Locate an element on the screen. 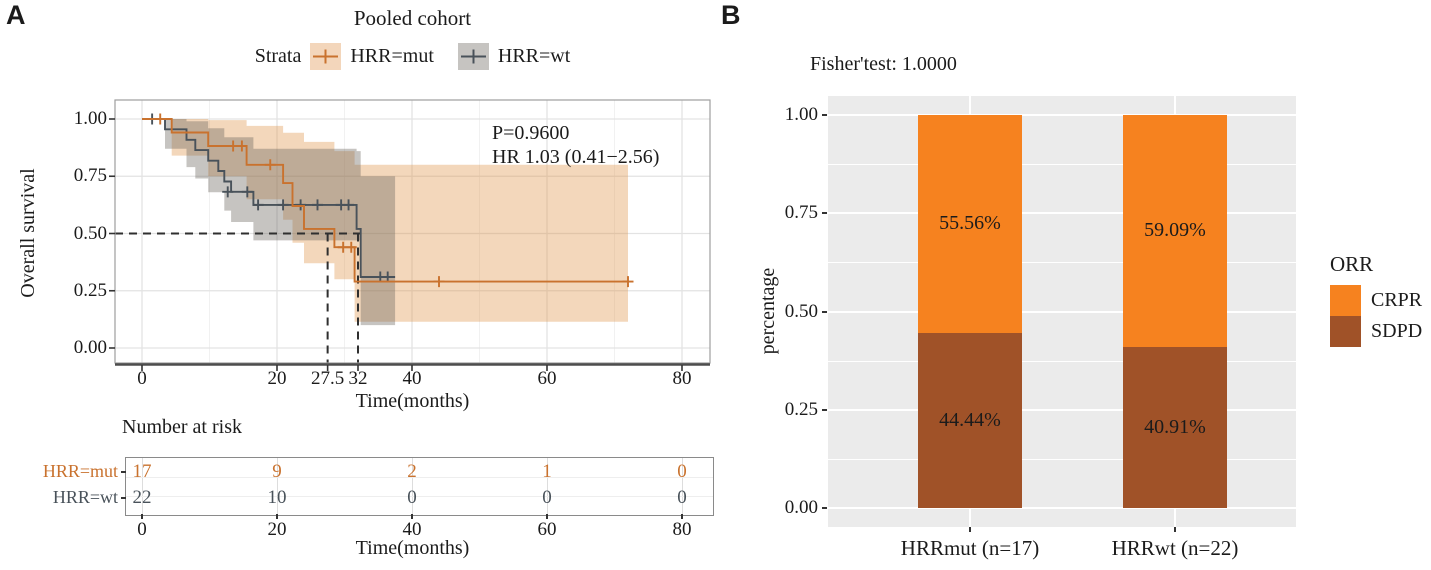 The image size is (1431, 570). km-legend-title: Strata is located at coordinates (278, 55).